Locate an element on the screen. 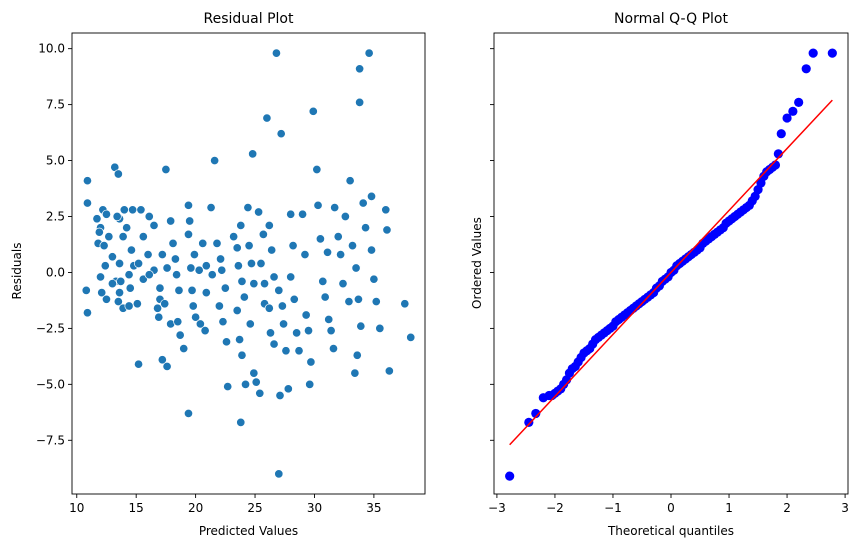 This screenshot has width=858, height=547. residual-plot-x-tick-label: 35 is located at coordinates (373, 508).